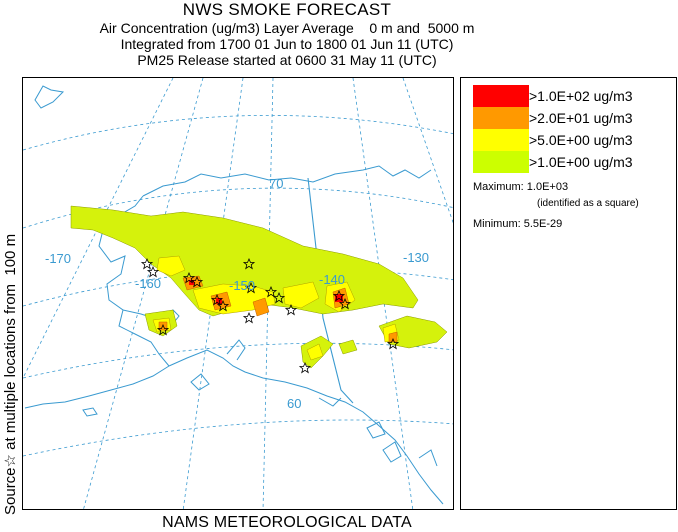  Describe the element at coordinates (581, 140) in the screenshot. I see `legend-label: >5.0E+00 ug/m3` at that location.